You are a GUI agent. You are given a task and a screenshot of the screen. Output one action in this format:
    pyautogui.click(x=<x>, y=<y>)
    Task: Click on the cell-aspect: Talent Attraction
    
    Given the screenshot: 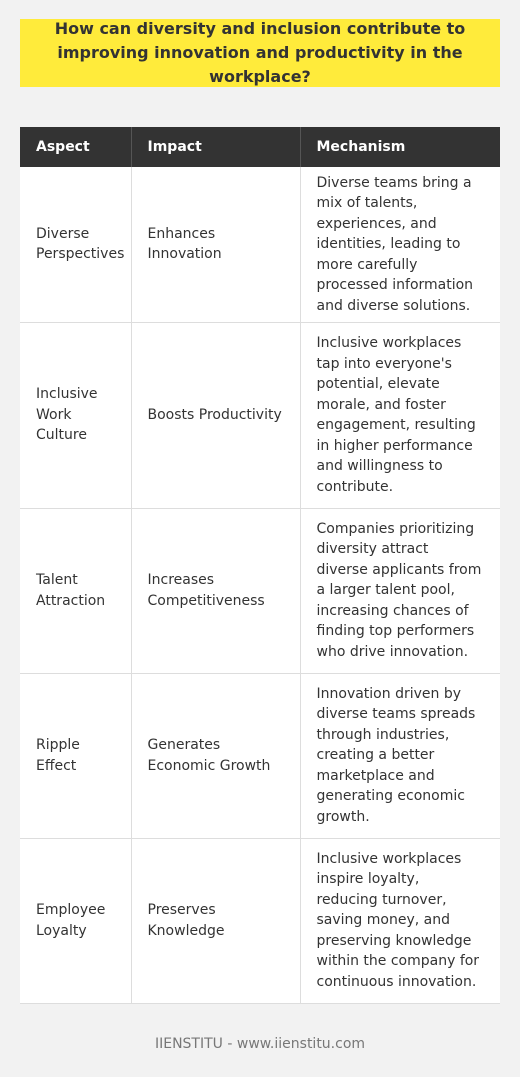 What is the action you would take?
    pyautogui.click(x=76, y=591)
    